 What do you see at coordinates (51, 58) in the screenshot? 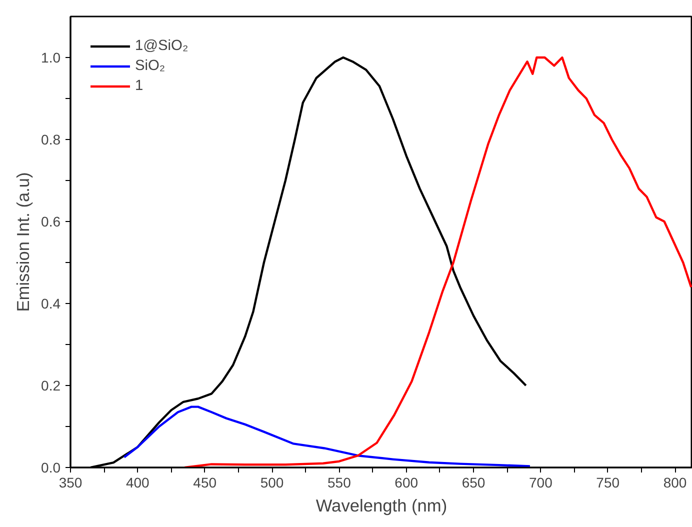
I see `y-tick-label: 1.0` at bounding box center [51, 58].